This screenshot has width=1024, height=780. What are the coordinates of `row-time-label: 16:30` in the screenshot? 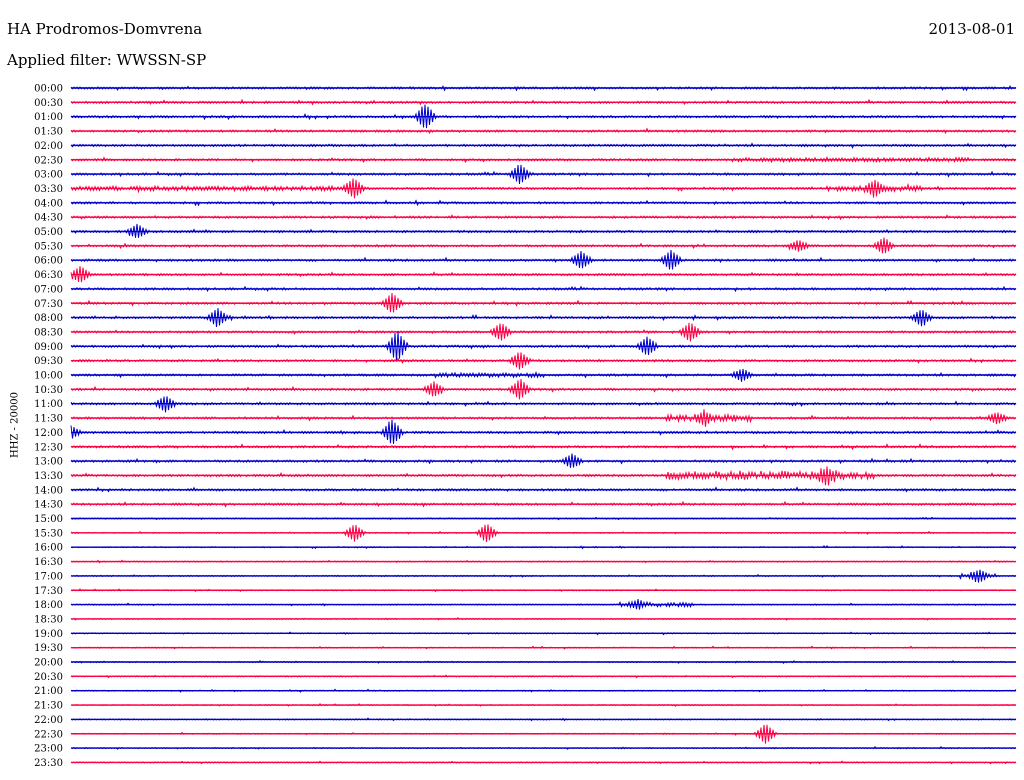 It's located at (48, 562).